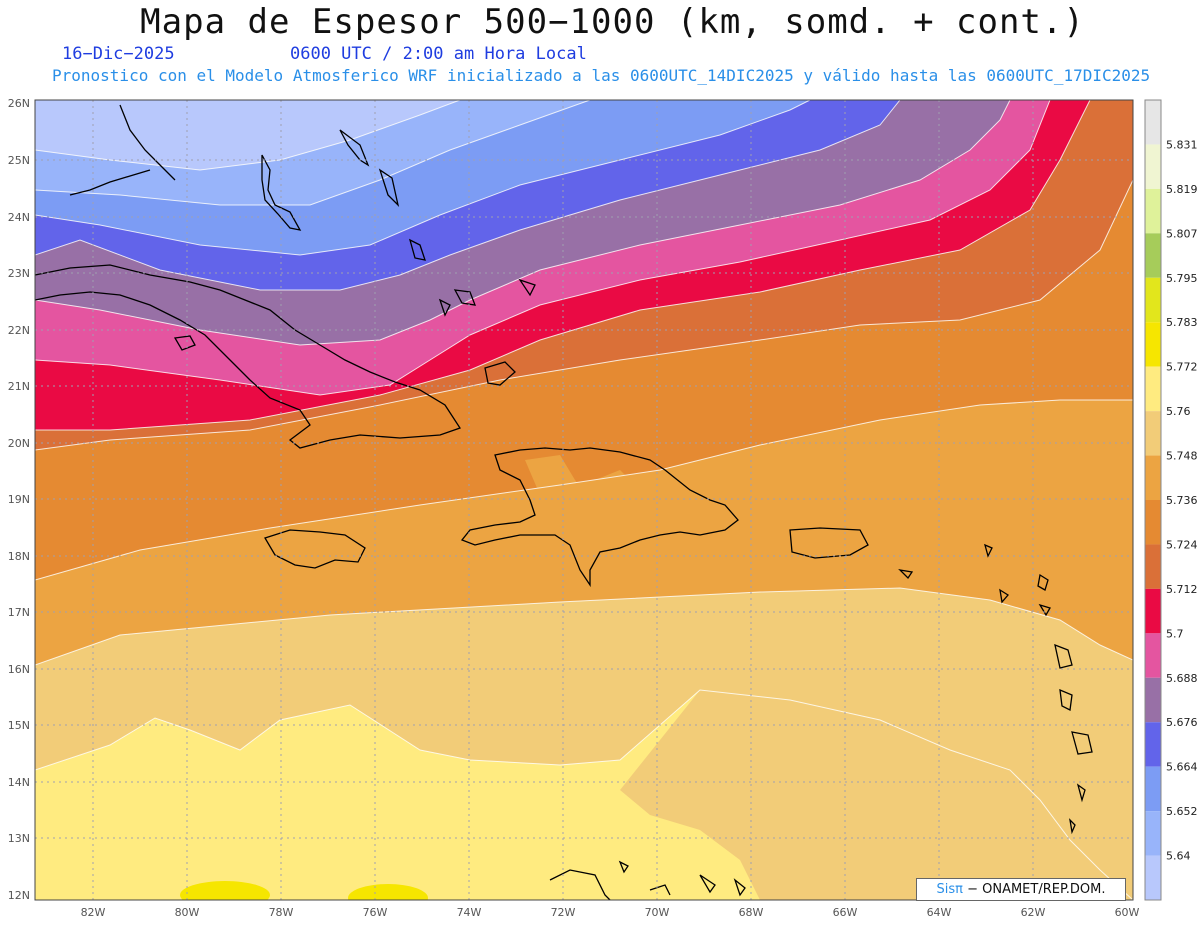  Describe the element at coordinates (1182, 367) in the screenshot. I see `legend-level-label: 5.772` at that location.